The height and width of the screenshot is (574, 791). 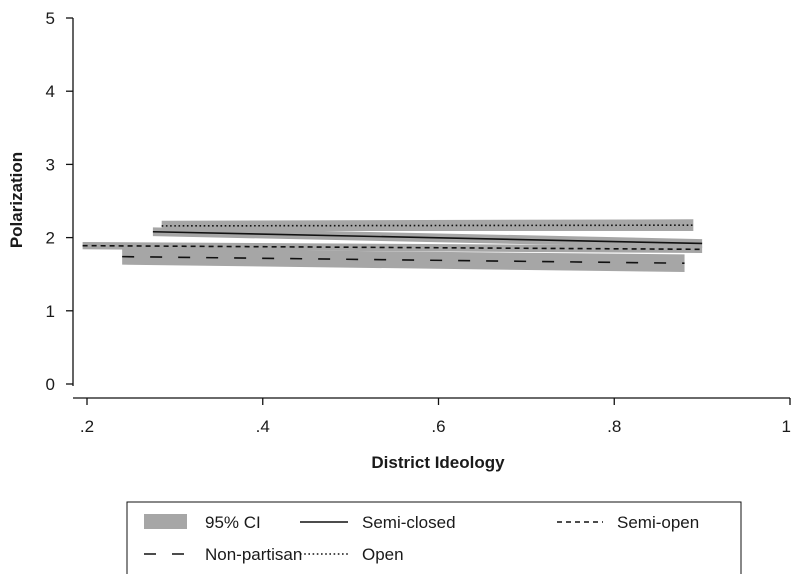 I want to click on legend-ci-swatch, so click(x=165, y=521).